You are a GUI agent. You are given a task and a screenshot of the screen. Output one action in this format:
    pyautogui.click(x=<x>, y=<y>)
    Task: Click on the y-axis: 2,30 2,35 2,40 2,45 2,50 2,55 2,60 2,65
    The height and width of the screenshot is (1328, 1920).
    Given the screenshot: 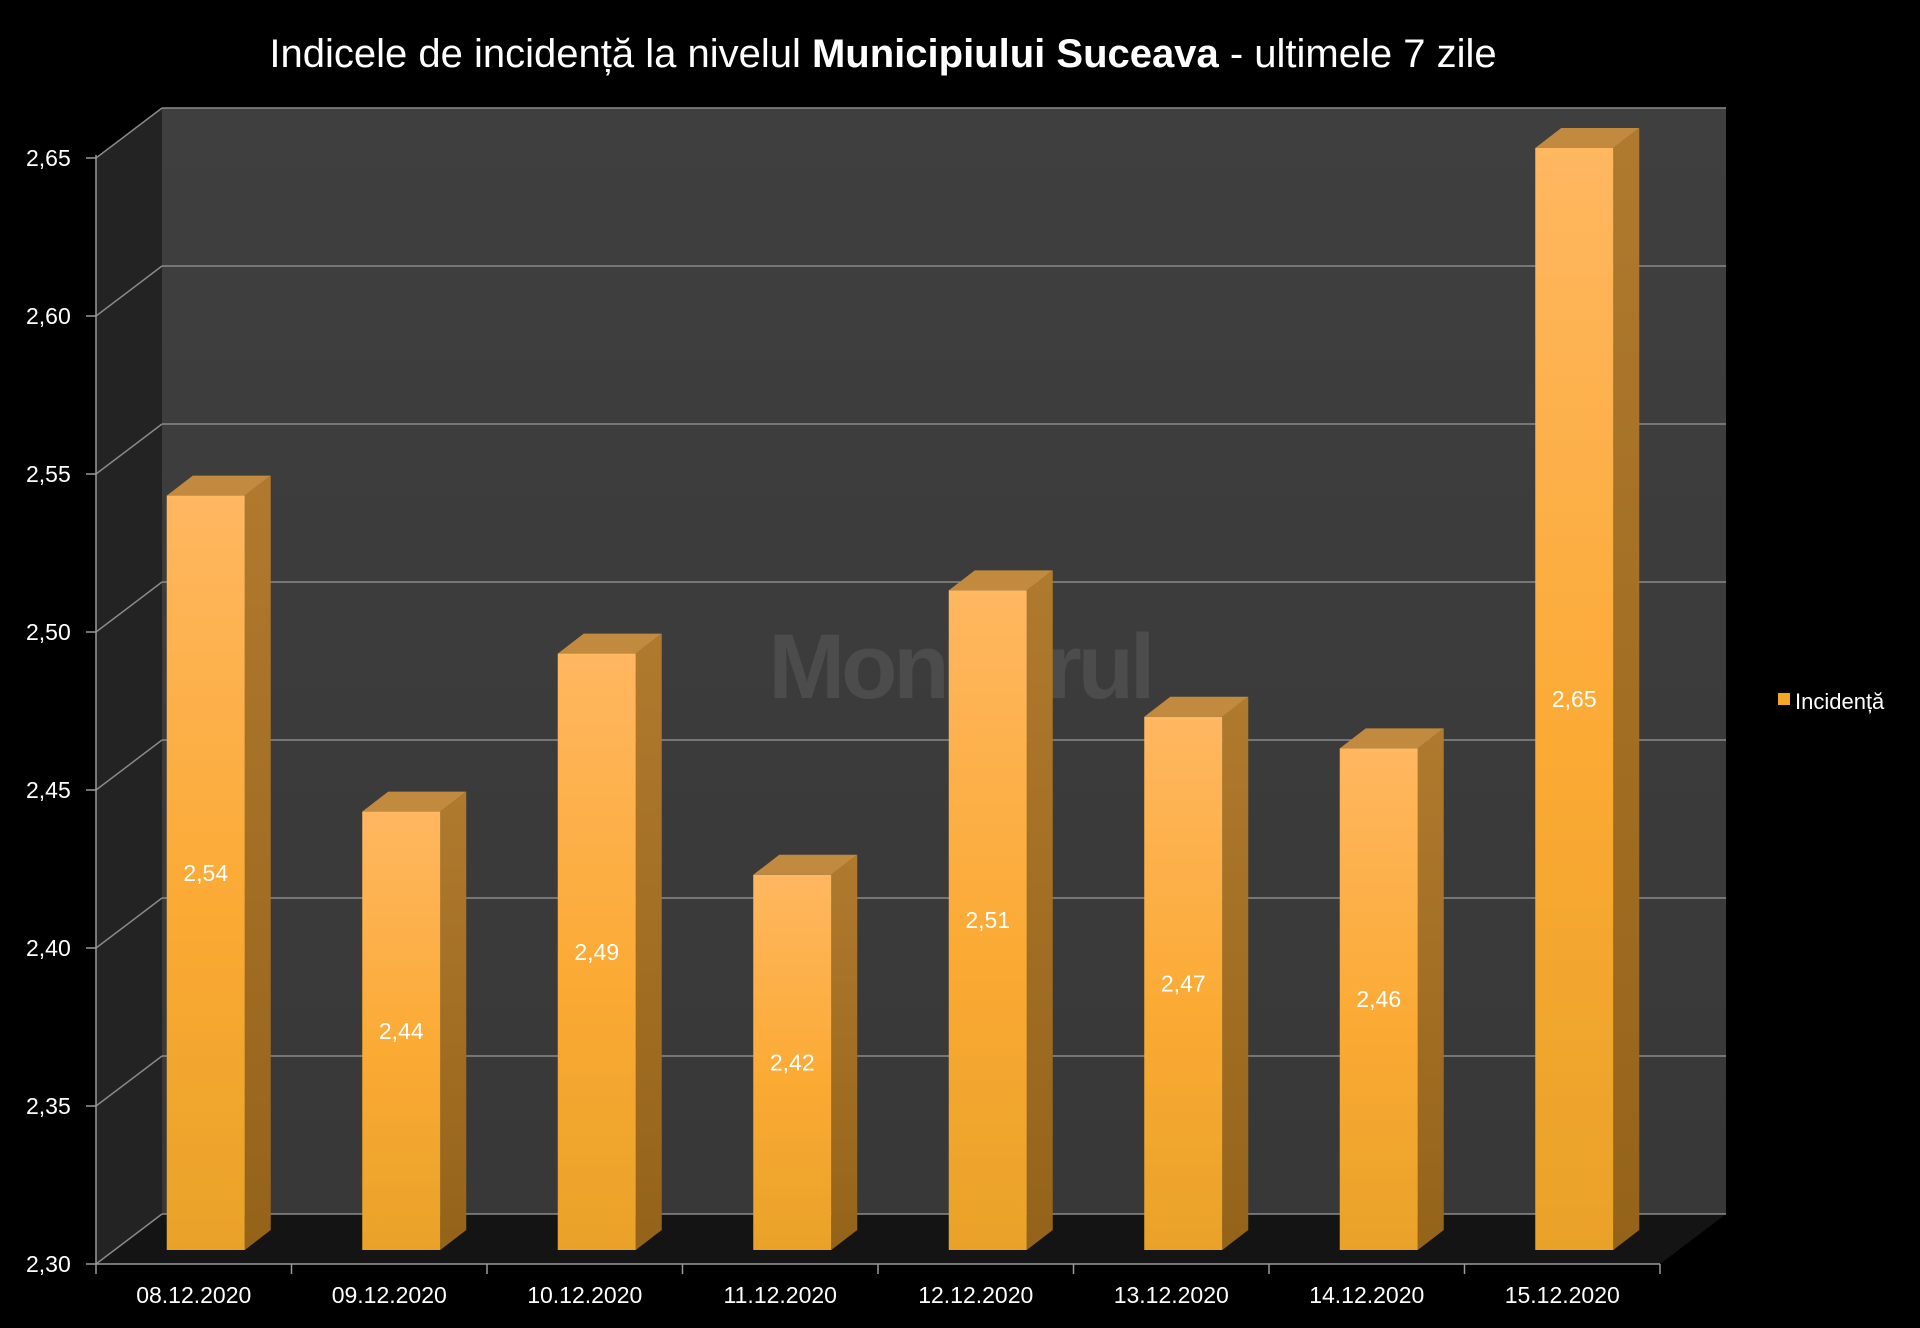 What is the action you would take?
    pyautogui.click(x=61, y=711)
    